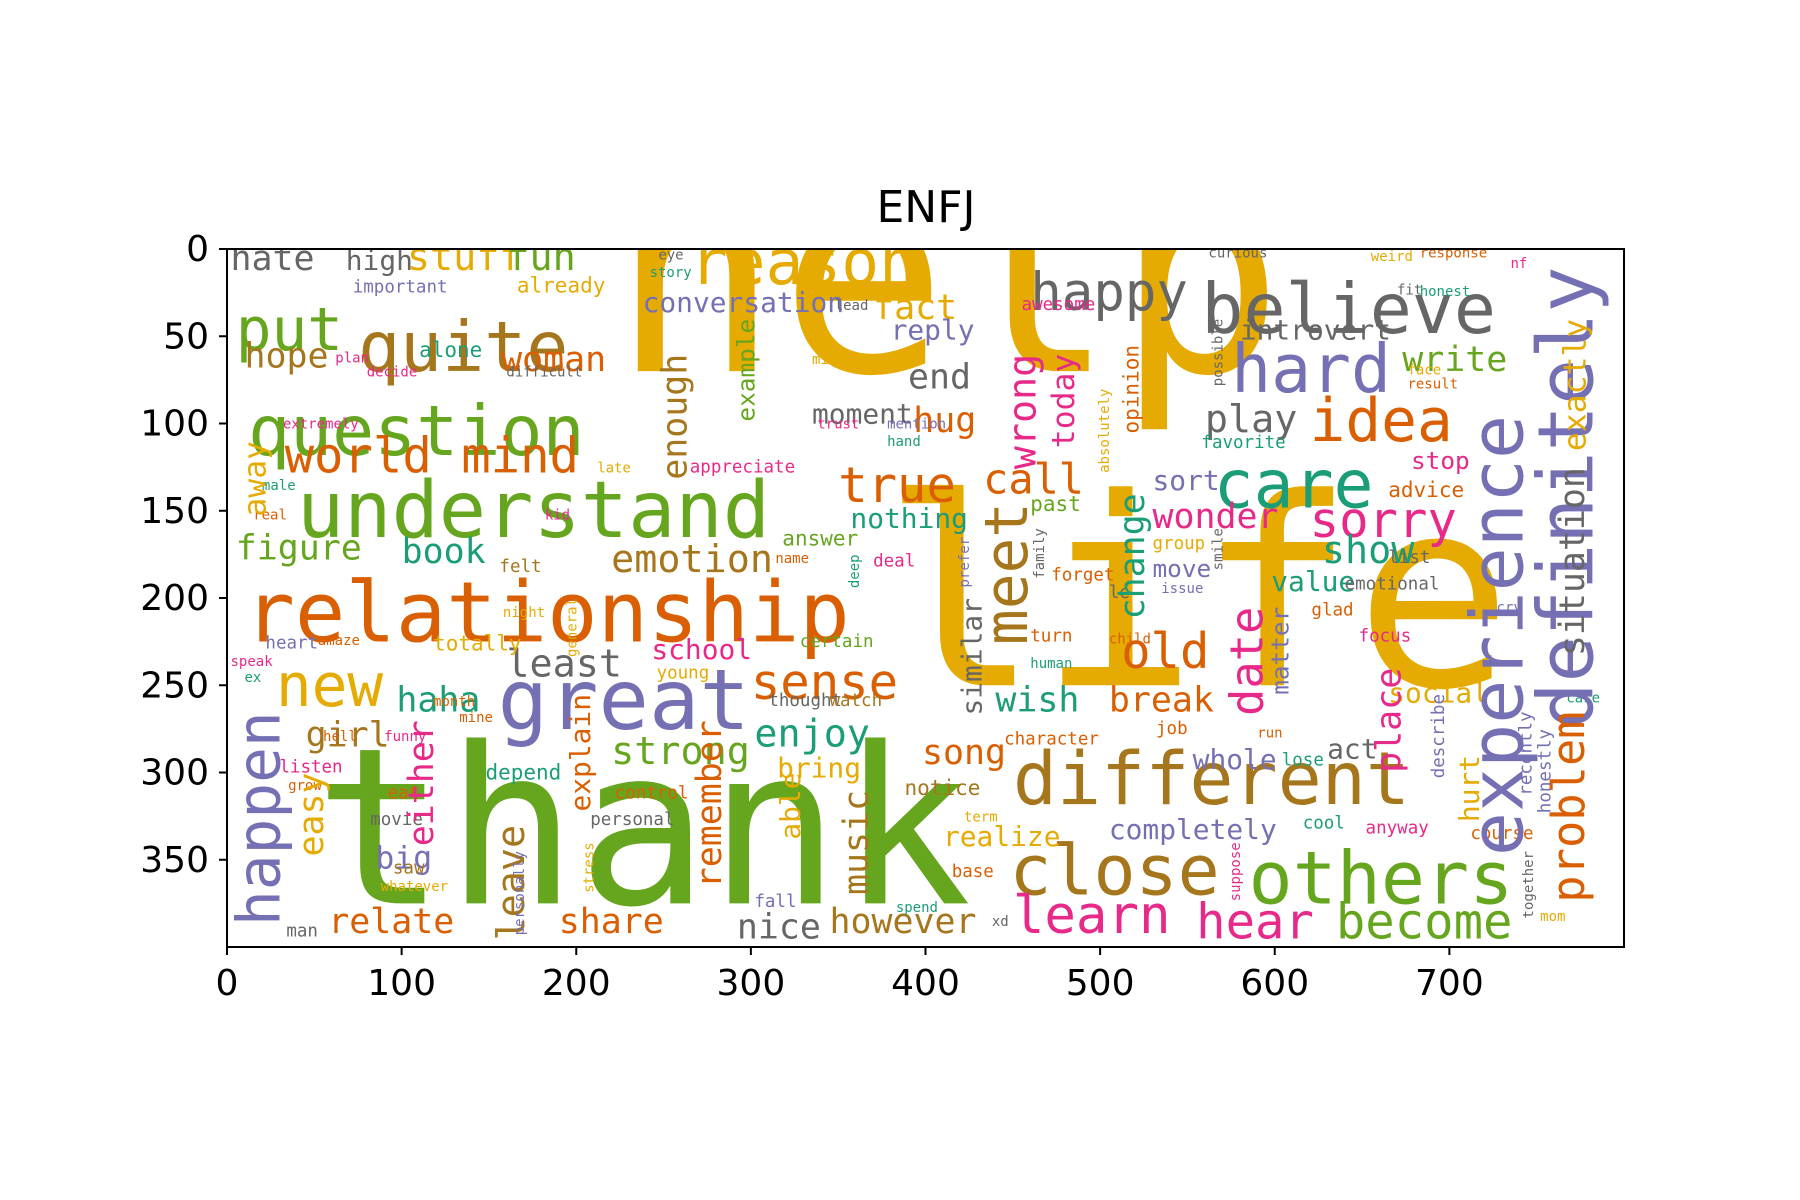 The width and height of the screenshot is (1800, 1200). Describe the element at coordinates (1409, 558) in the screenshot. I see `word-list: list` at that location.